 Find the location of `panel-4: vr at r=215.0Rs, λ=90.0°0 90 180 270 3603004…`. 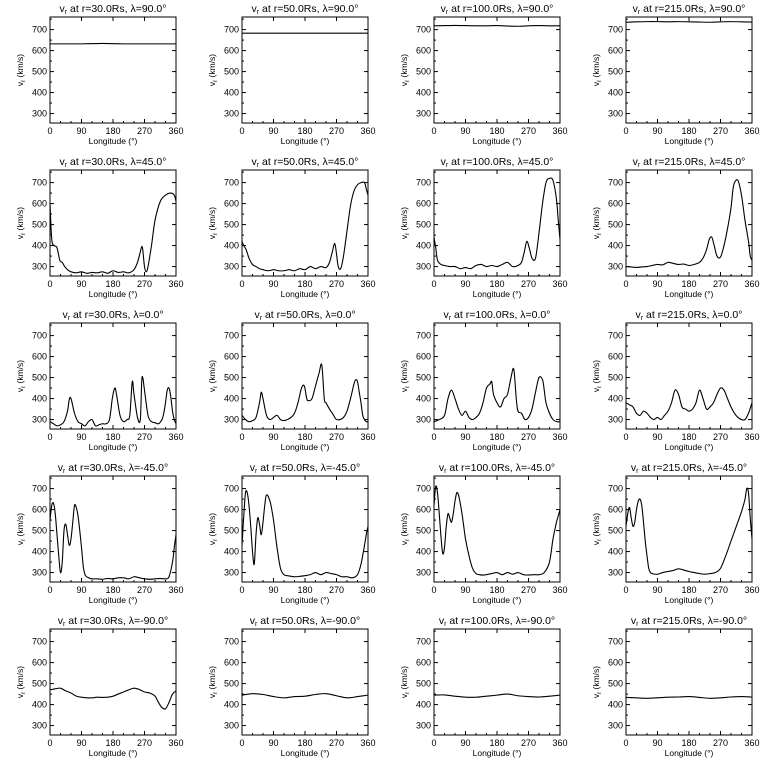

panel-4: vr at r=215.0Rs, λ=90.0°0 90 180 270 3603004… is located at coordinates (675, 74).